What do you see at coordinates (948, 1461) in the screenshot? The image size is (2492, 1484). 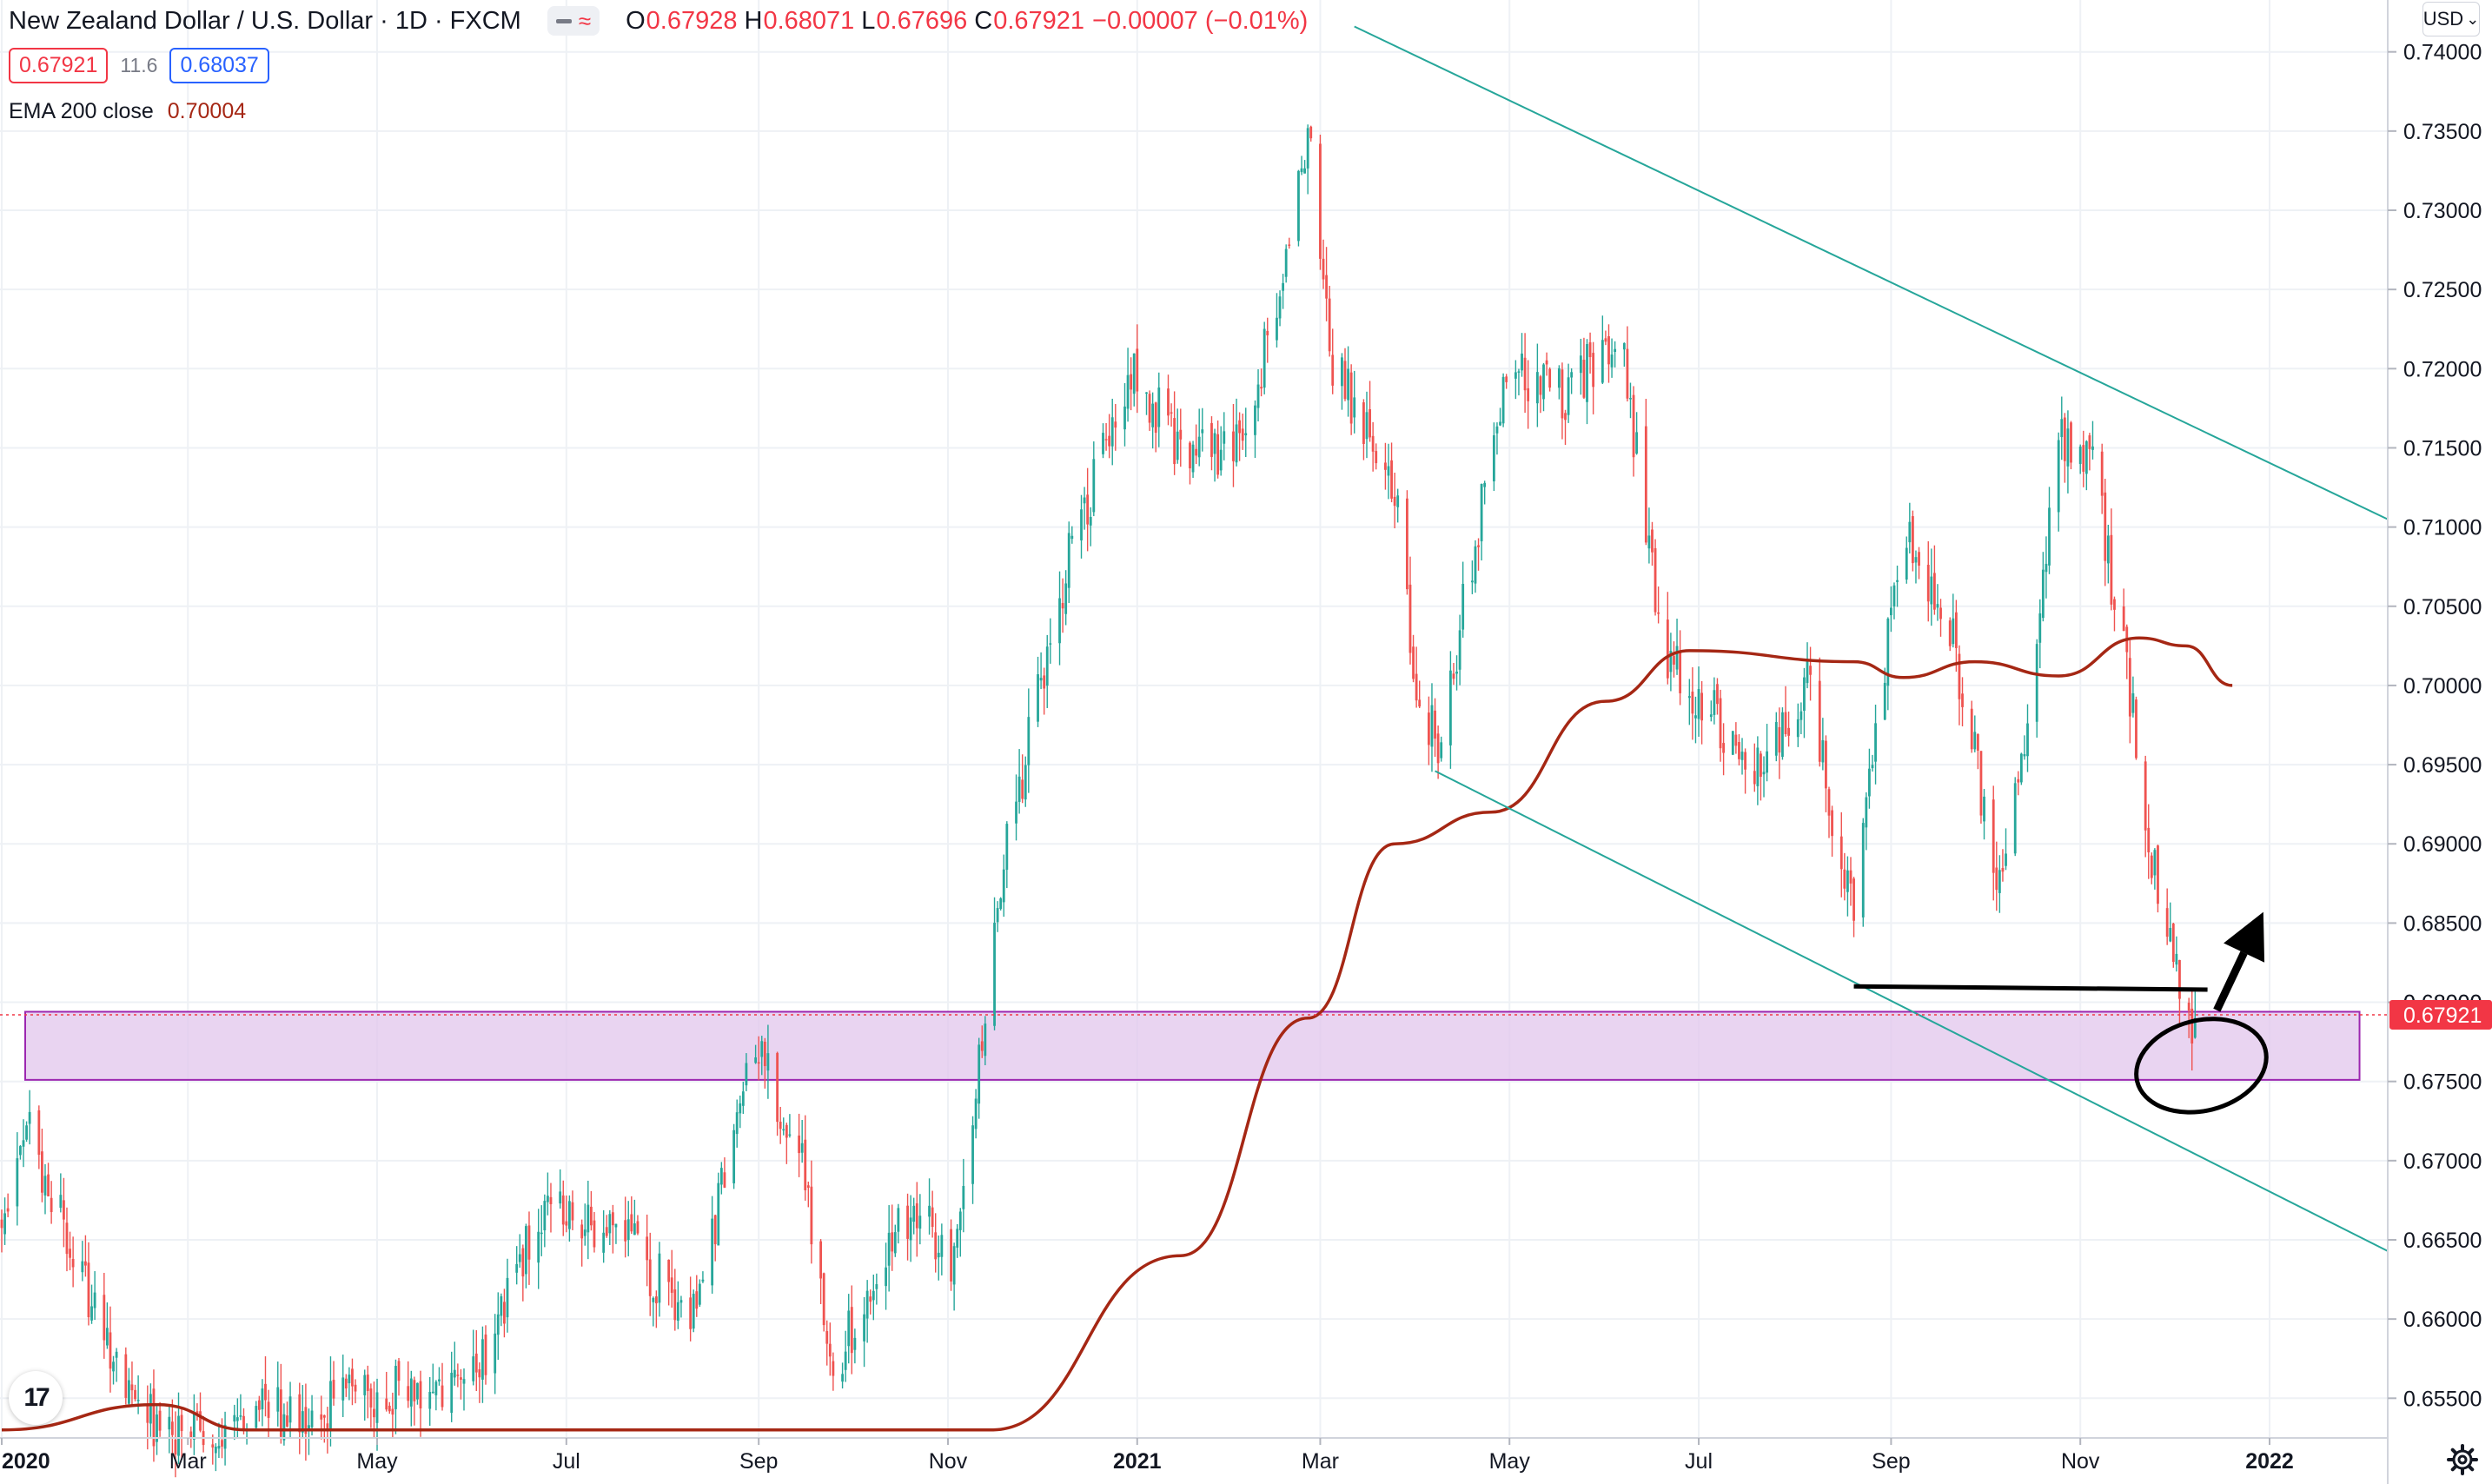 I see `time-tick-label: Nov` at bounding box center [948, 1461].